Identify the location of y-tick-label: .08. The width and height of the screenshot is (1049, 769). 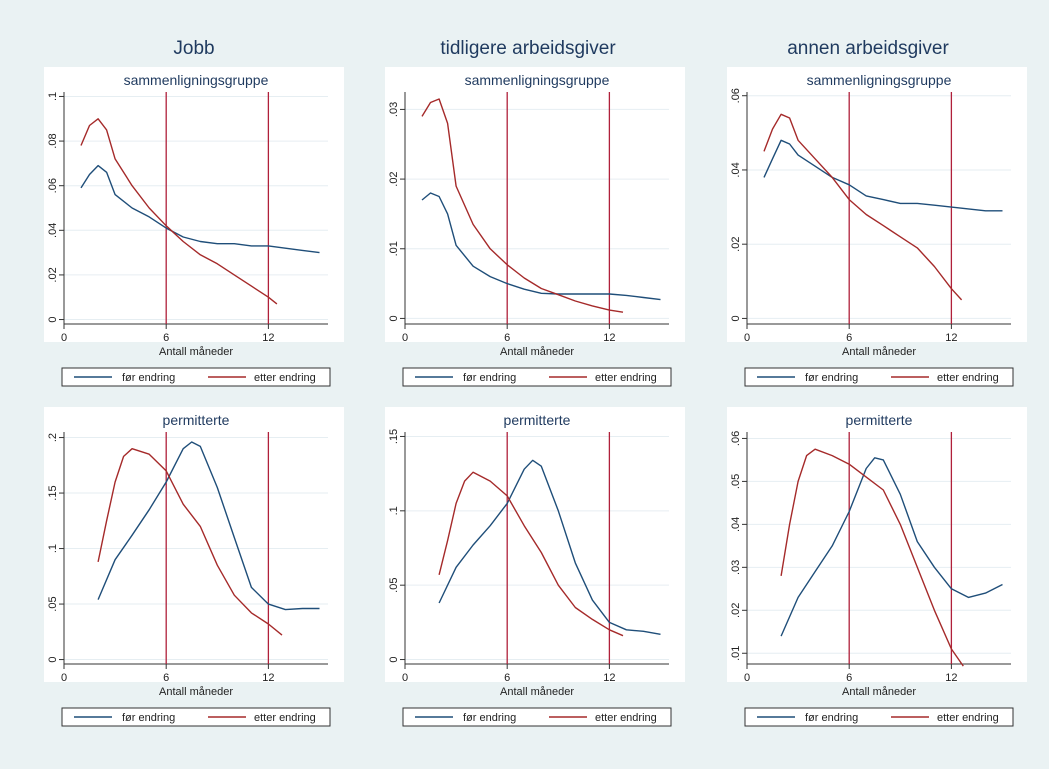
(53, 140).